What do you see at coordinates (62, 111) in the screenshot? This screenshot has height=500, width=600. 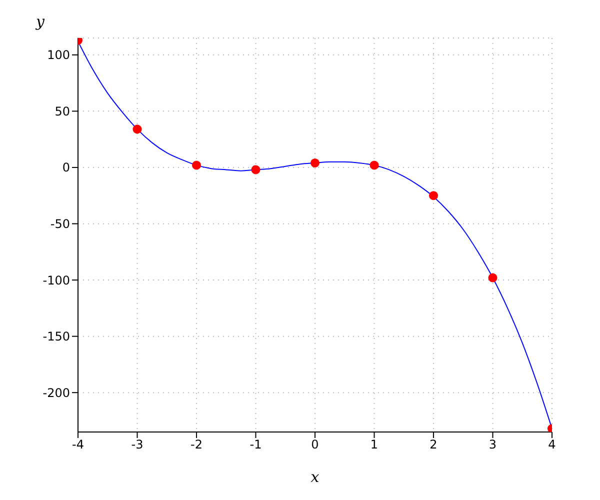 I see `y-tick-label: 50` at bounding box center [62, 111].